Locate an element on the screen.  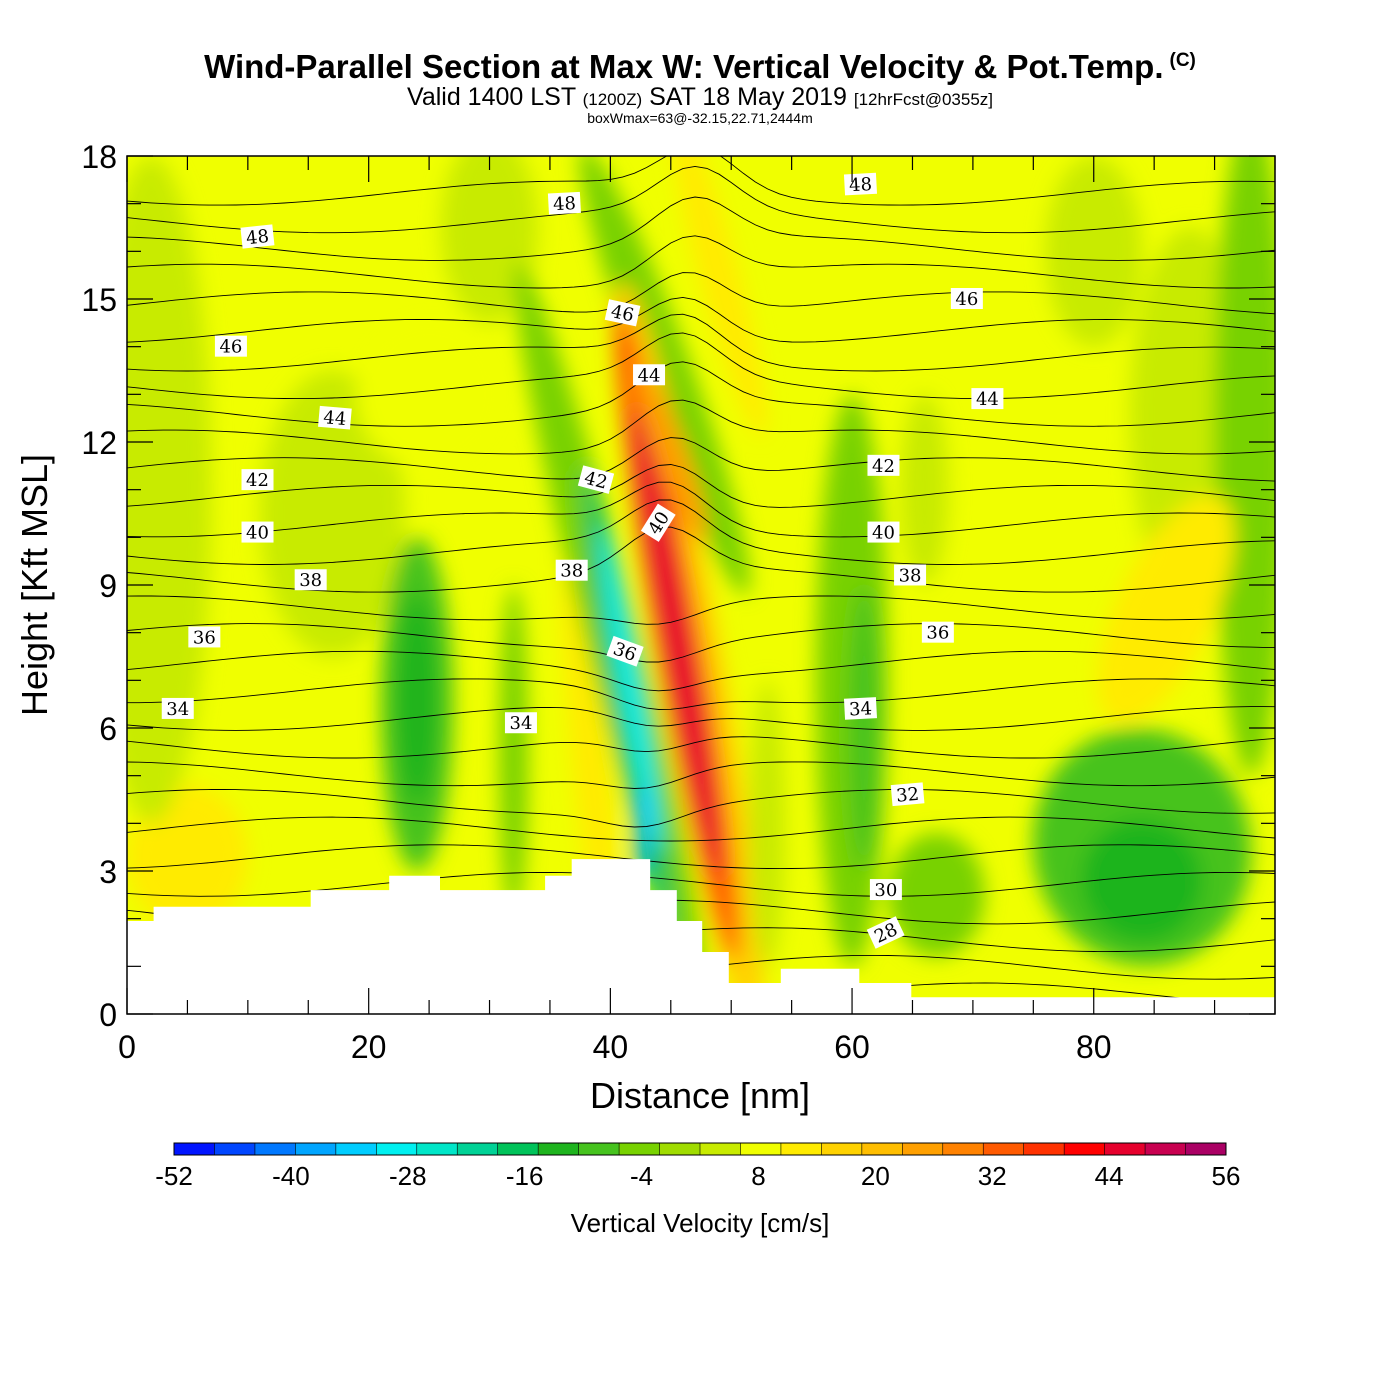
contour-label-text: 34 is located at coordinates (861, 709).